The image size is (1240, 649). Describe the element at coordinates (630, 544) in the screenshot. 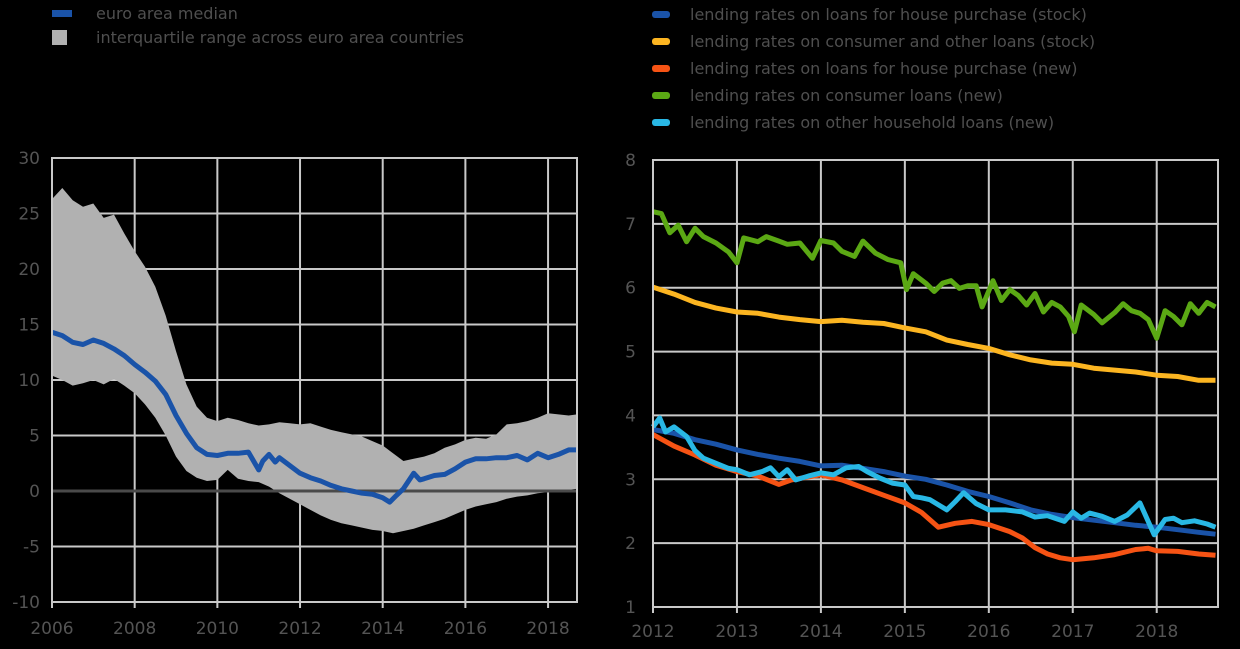

I see `y-tick-label: 2` at that location.